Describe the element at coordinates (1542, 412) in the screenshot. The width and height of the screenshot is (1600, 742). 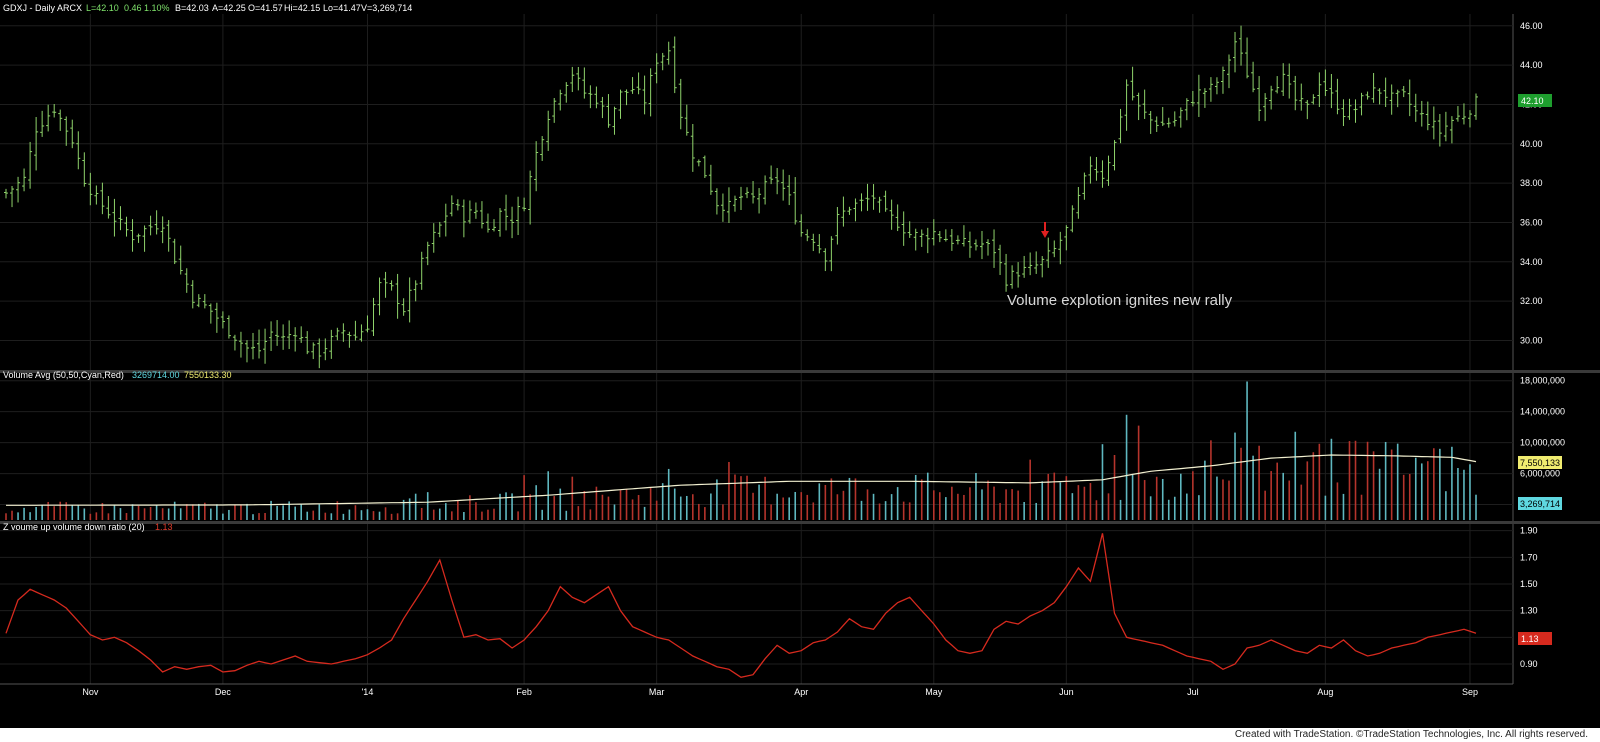
I see `volume-tick-label: 14,000,000` at that location.